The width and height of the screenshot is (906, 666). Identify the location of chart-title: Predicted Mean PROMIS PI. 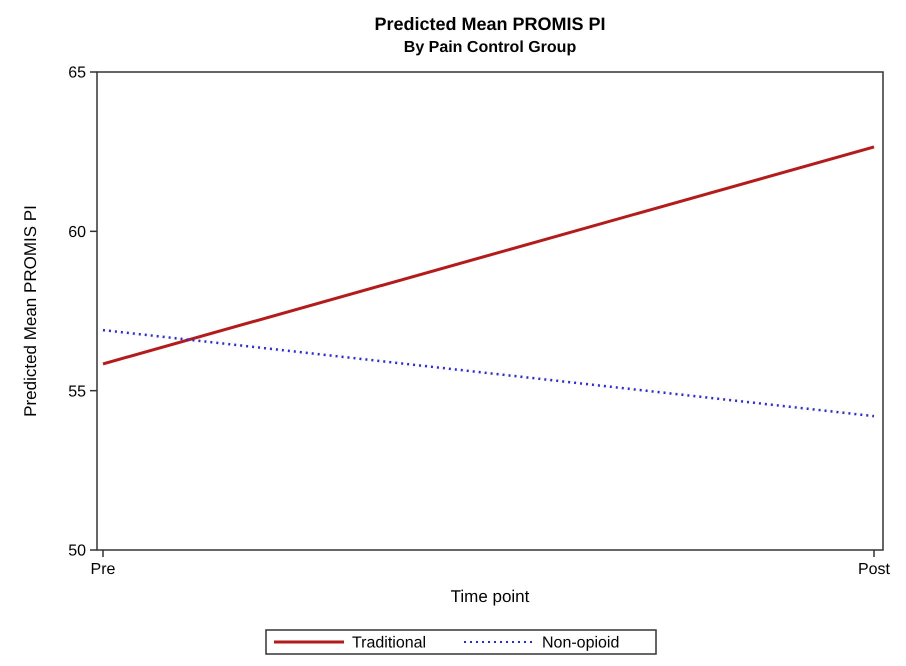
(490, 24).